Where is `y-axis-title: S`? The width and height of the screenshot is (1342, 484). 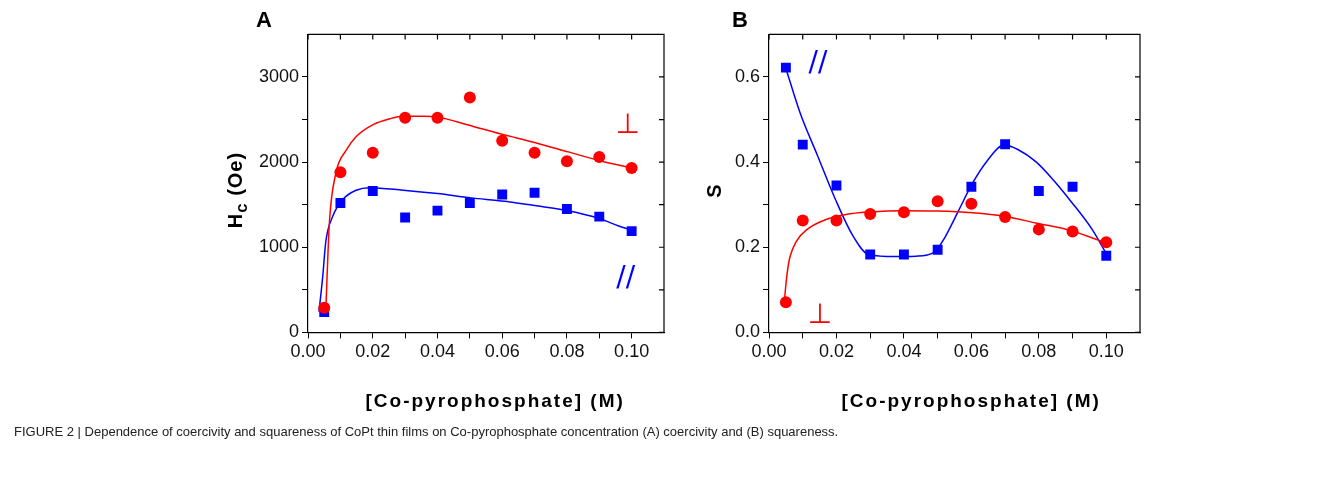 y-axis-title: S is located at coordinates (714, 190).